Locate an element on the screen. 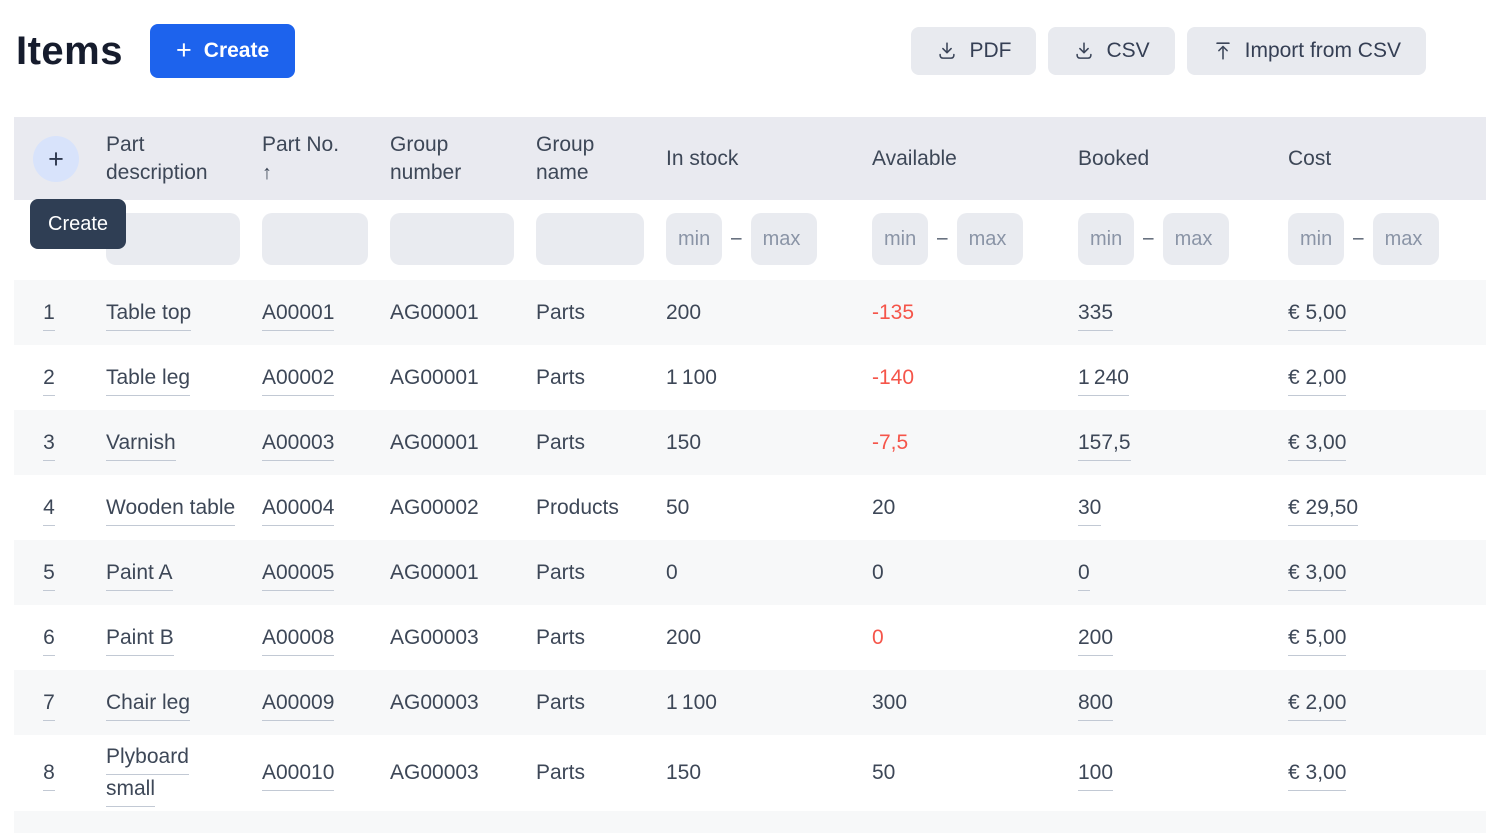 This screenshot has width=1500, height=833. filter-min-cost is located at coordinates (1316, 239).